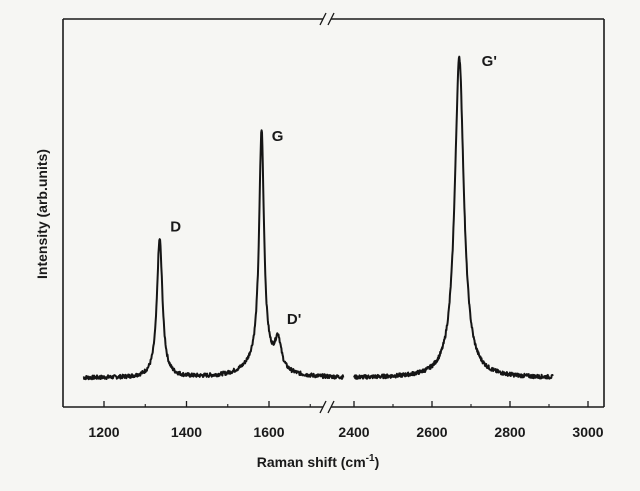  I want to click on peak-label: G', so click(489, 61).